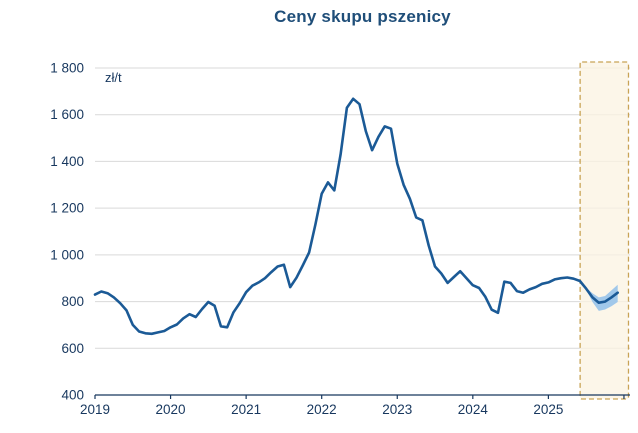  What do you see at coordinates (473, 409) in the screenshot?
I see `x-tick-label: 2024` at bounding box center [473, 409].